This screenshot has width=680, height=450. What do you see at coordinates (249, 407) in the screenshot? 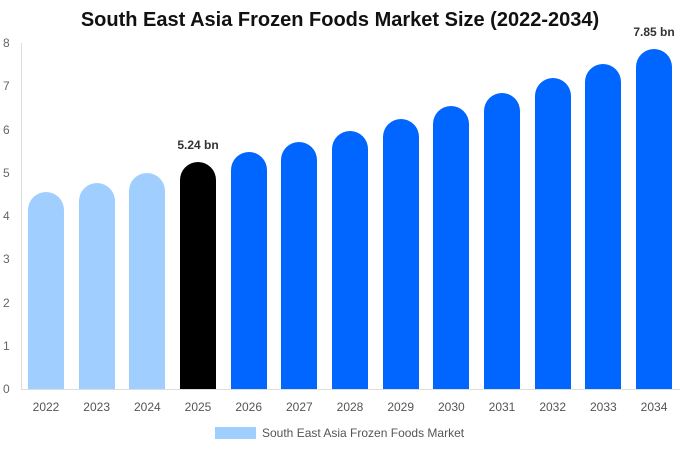
I see `x-tick-label: 2026` at bounding box center [249, 407].